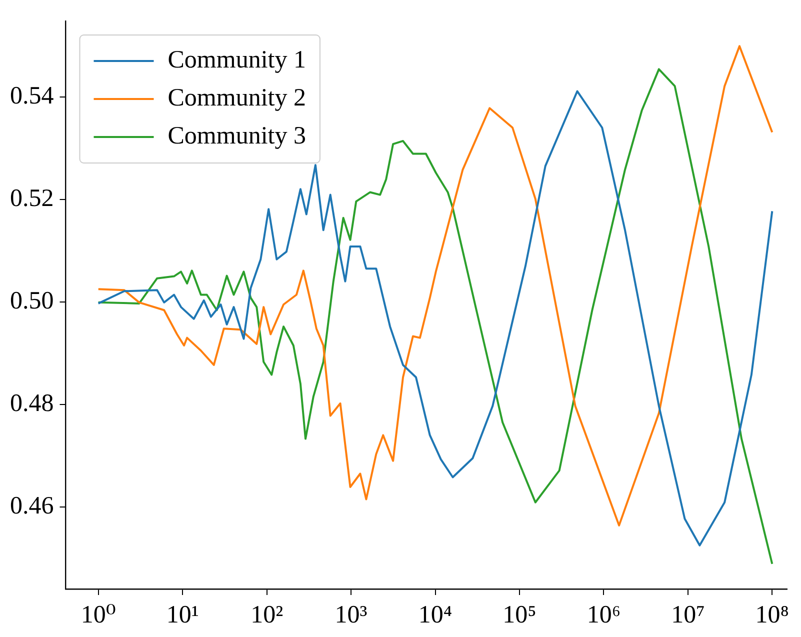  Describe the element at coordinates (32, 506) in the screenshot. I see `y-tick-label: 0.46` at that location.